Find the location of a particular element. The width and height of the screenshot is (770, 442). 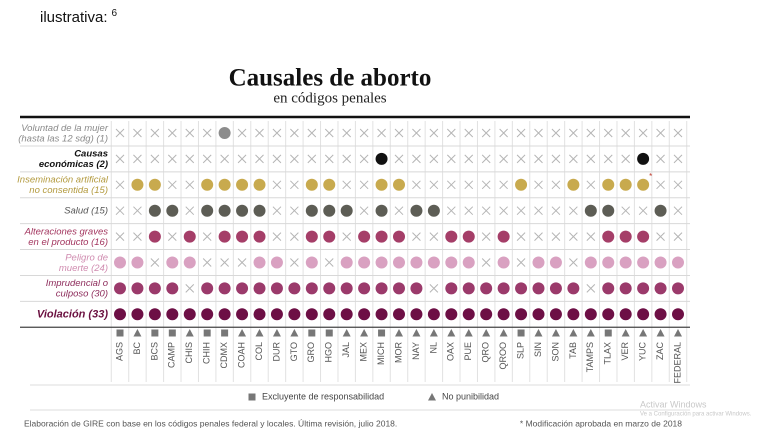

column-label: SON is located at coordinates (555, 352).